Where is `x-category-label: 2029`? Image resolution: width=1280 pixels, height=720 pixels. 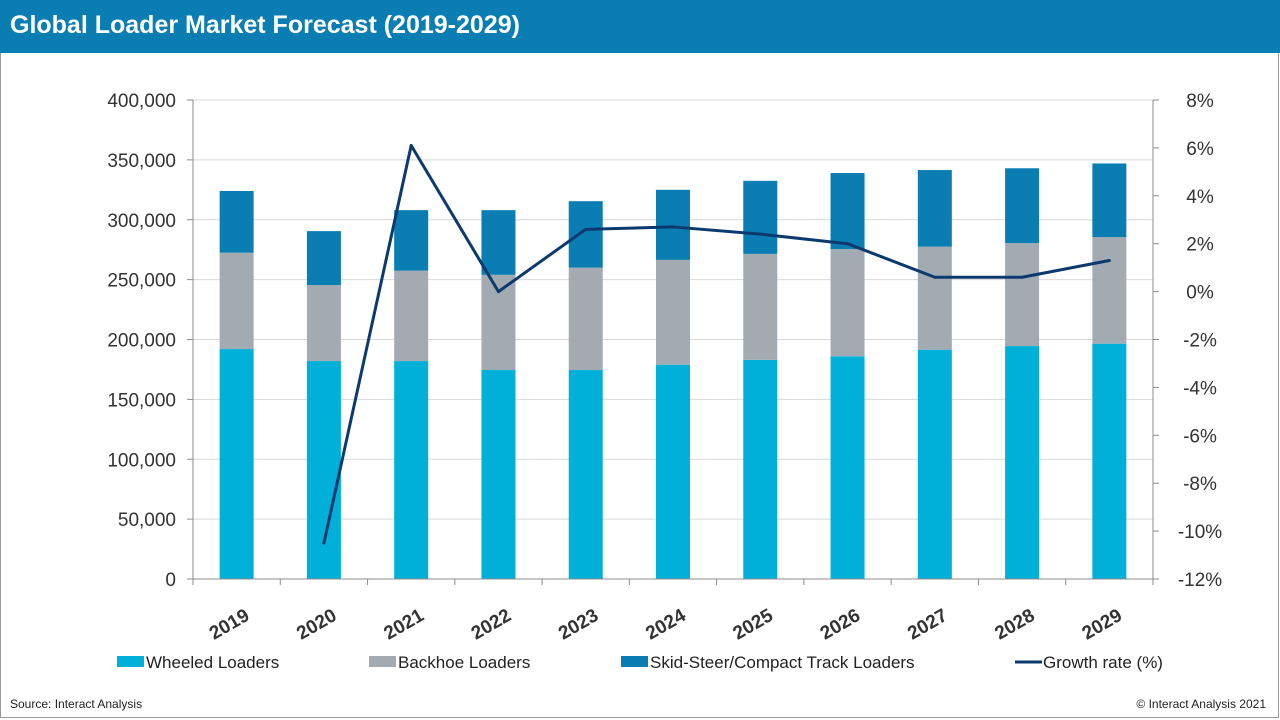
x-category-label: 2029 is located at coordinates (1102, 624).